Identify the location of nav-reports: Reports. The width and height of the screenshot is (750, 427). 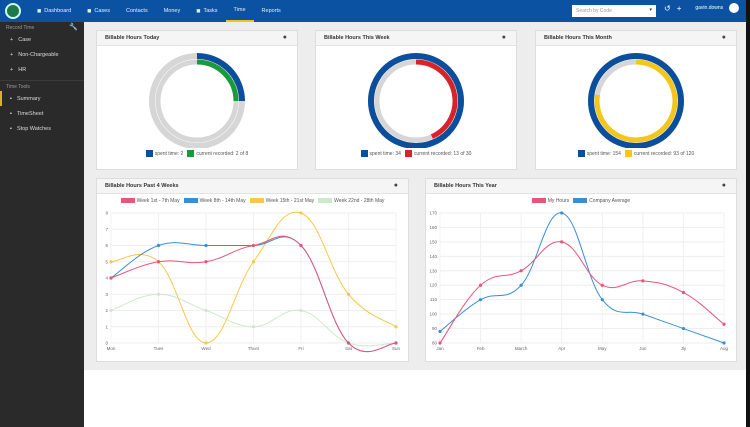
(271, 11).